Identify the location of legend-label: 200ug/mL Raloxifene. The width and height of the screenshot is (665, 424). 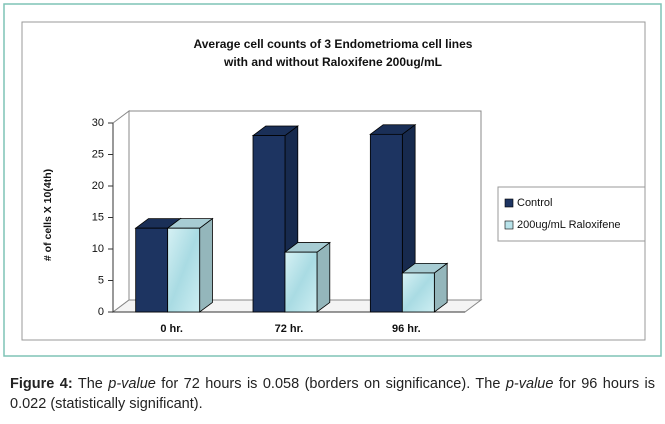
(569, 225).